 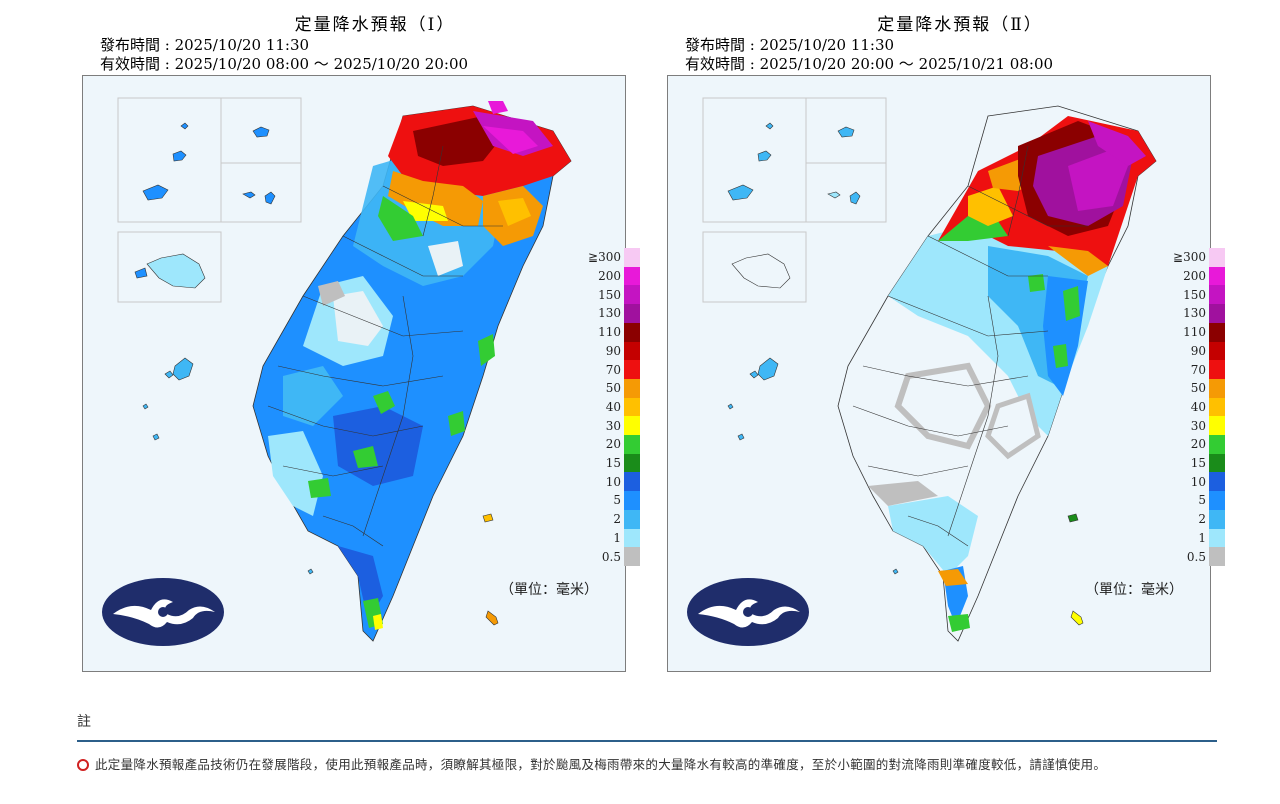 I want to click on penghu-islands, so click(x=168, y=399).